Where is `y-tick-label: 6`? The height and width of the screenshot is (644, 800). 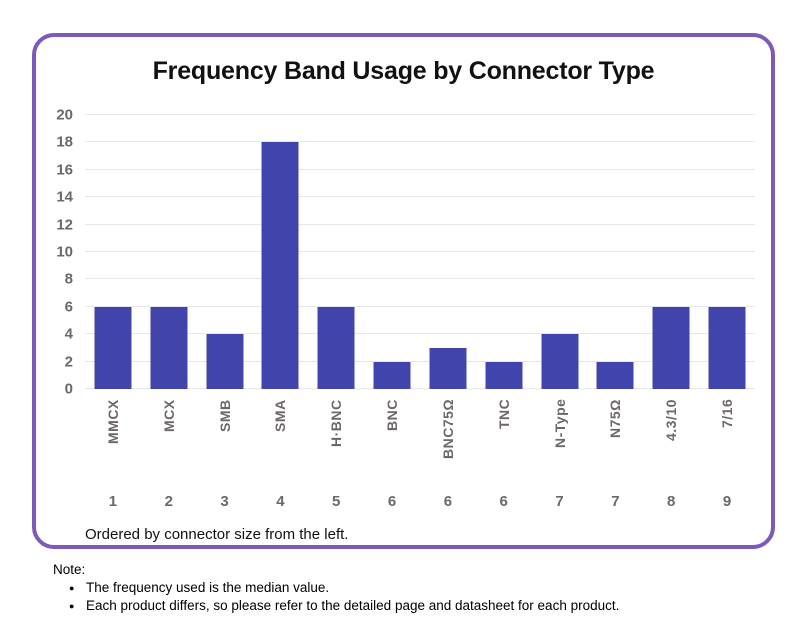
y-tick-label: 6 is located at coordinates (68, 307).